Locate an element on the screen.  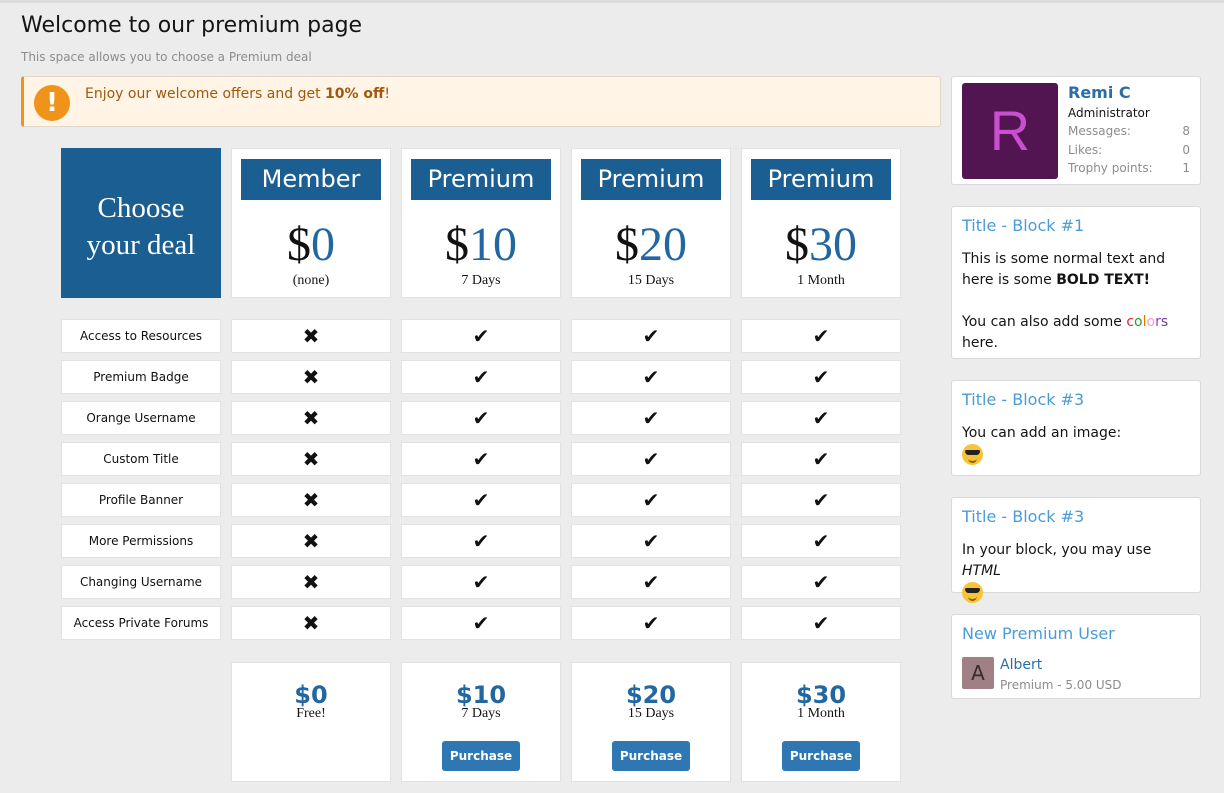
footer-price: $20 is located at coordinates (651, 695).